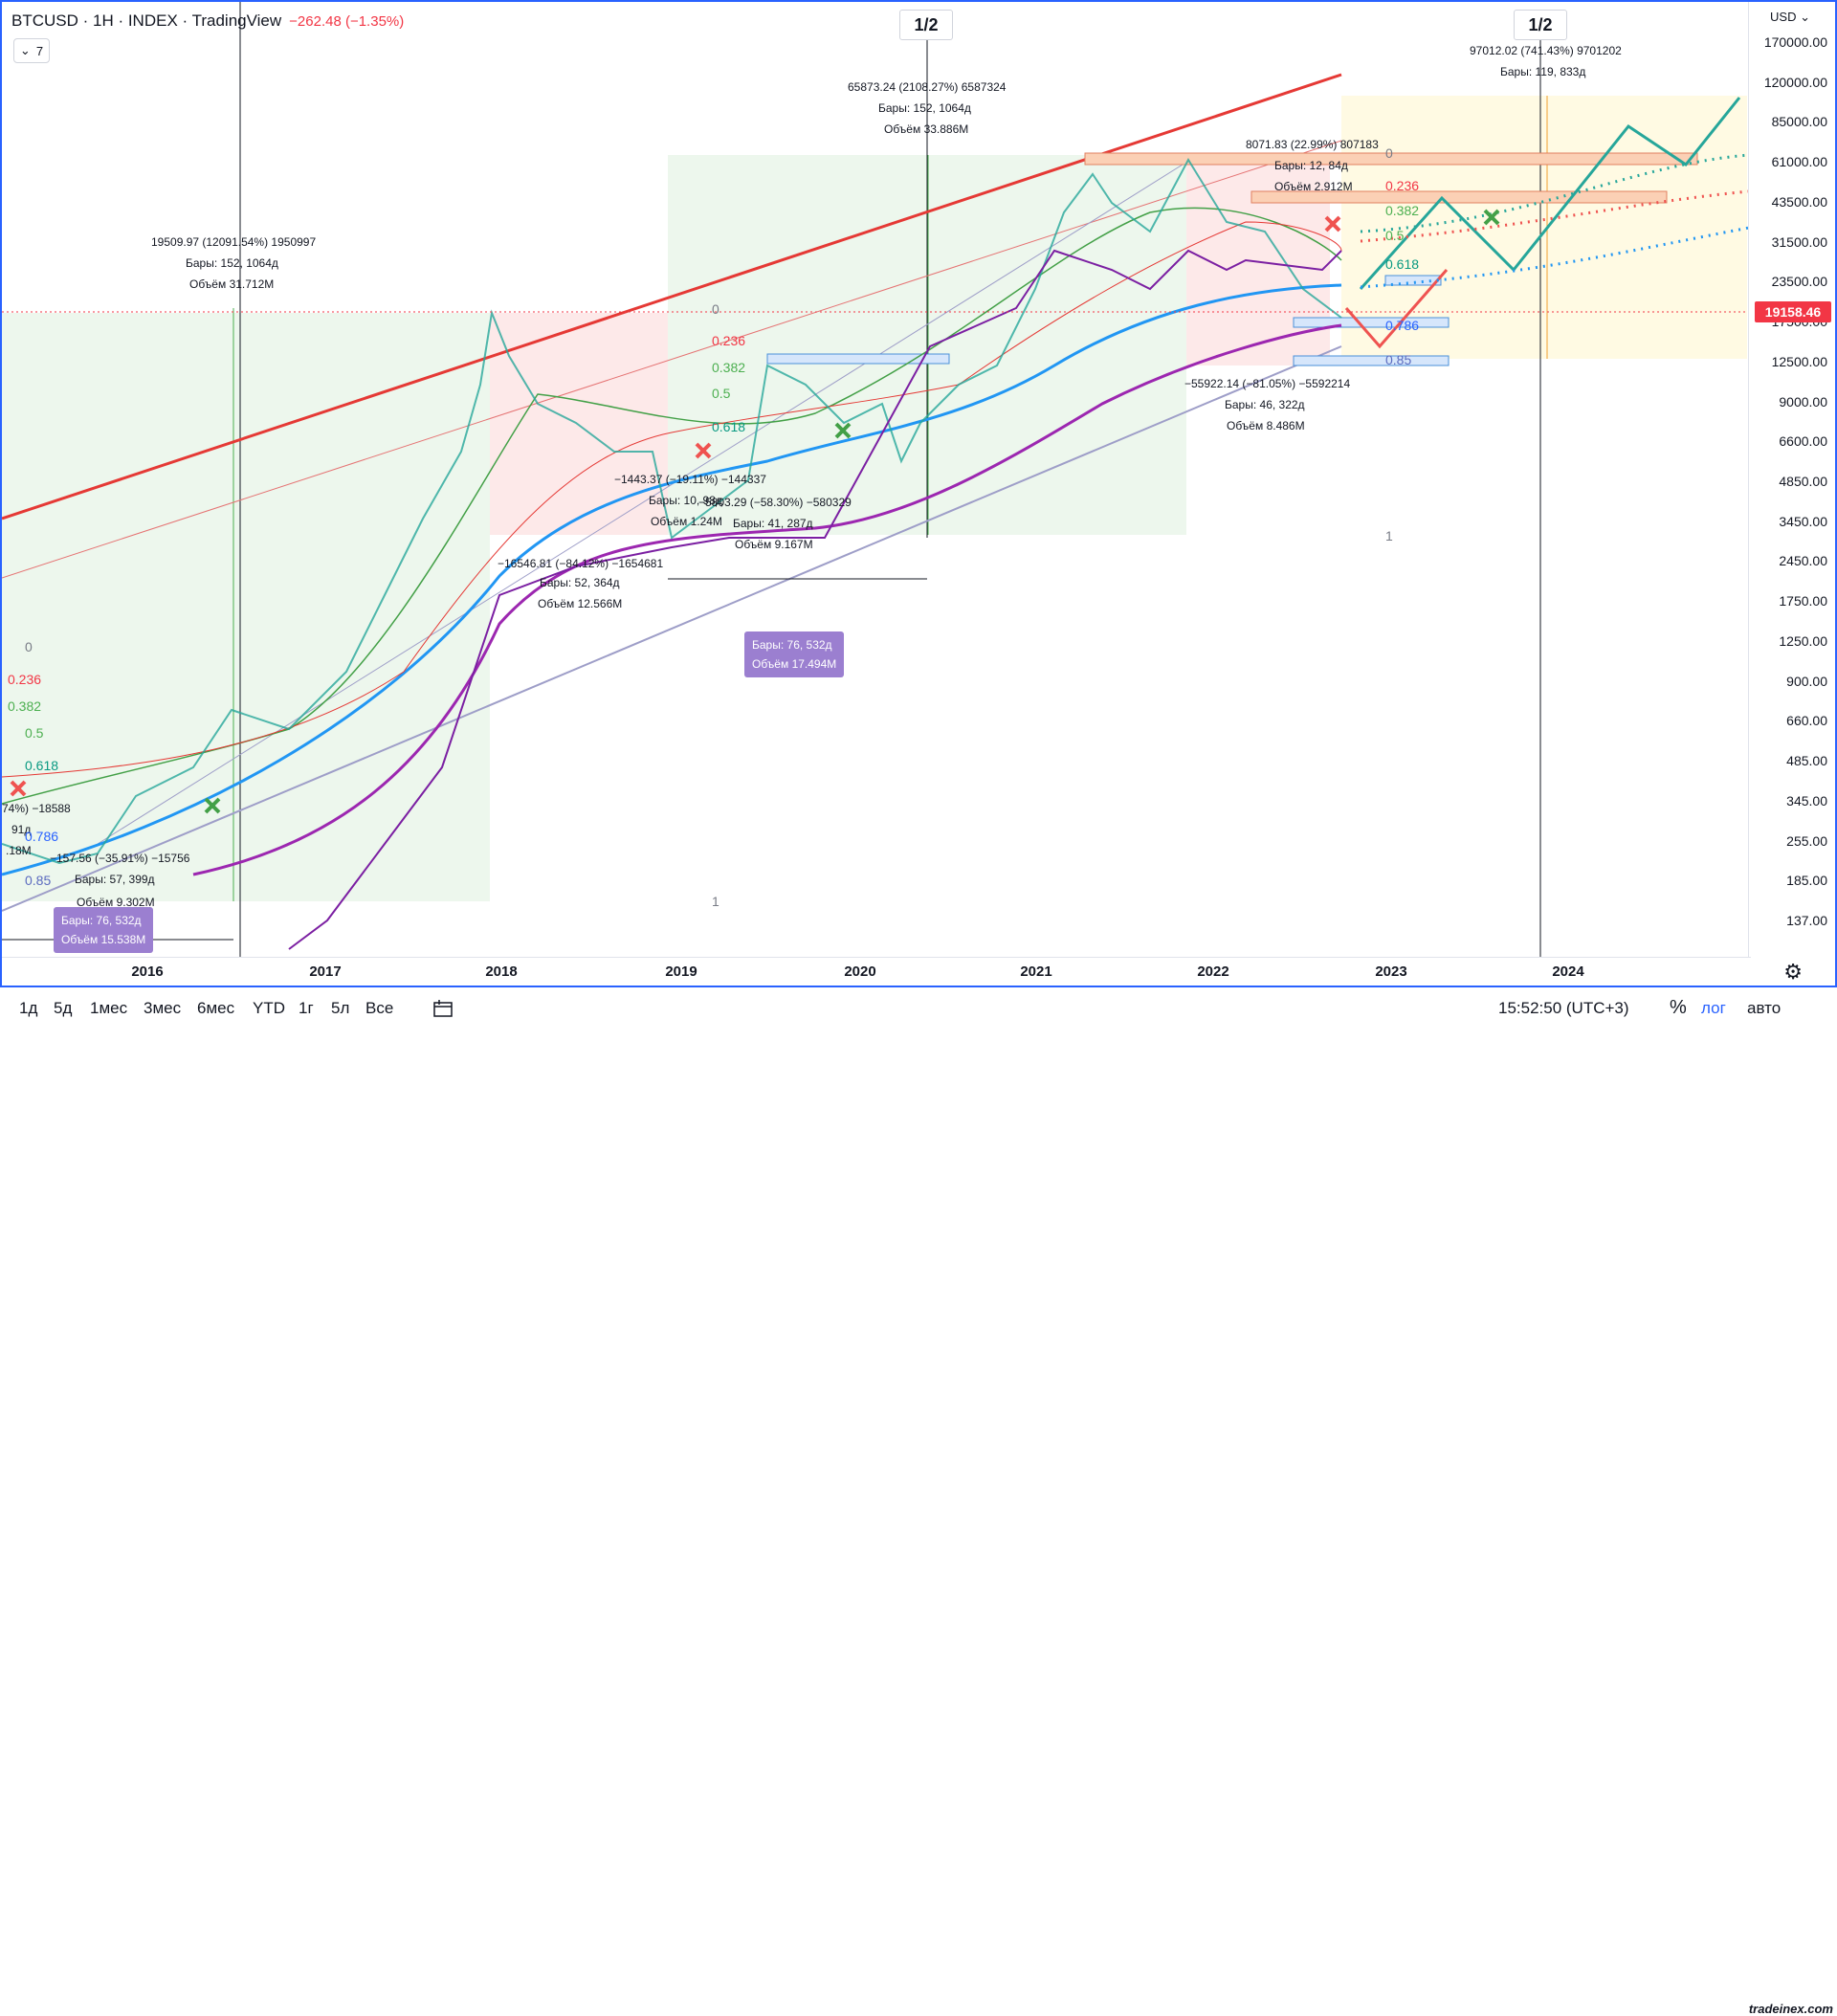 The image size is (1837, 2016). What do you see at coordinates (1803, 481) in the screenshot?
I see `price-tick: 4850.00` at bounding box center [1803, 481].